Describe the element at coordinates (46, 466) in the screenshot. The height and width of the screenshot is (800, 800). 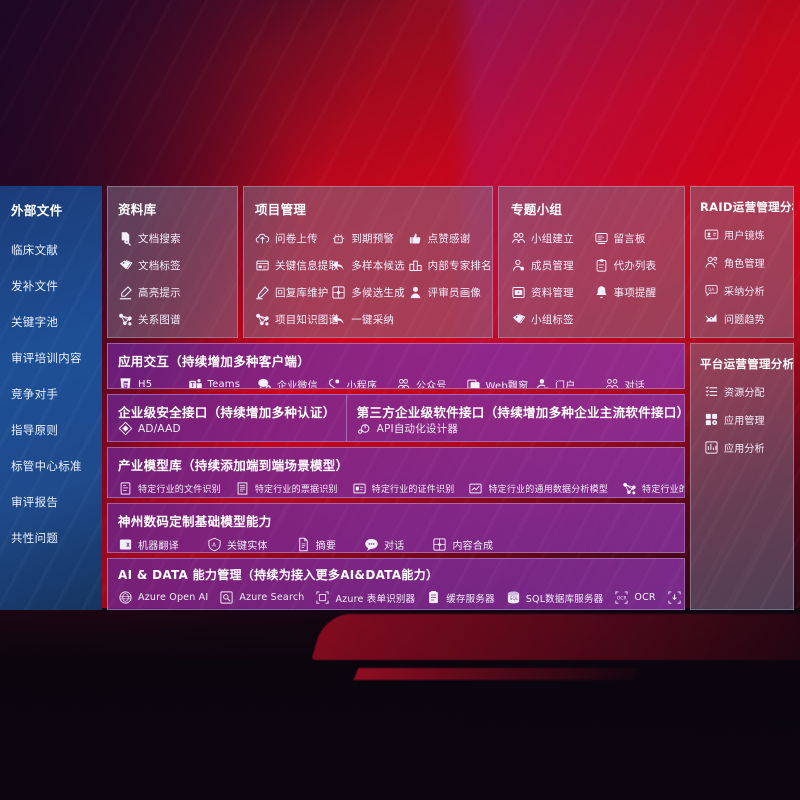
I see `sidebar-item-standards-center: 标管中心标准` at that location.